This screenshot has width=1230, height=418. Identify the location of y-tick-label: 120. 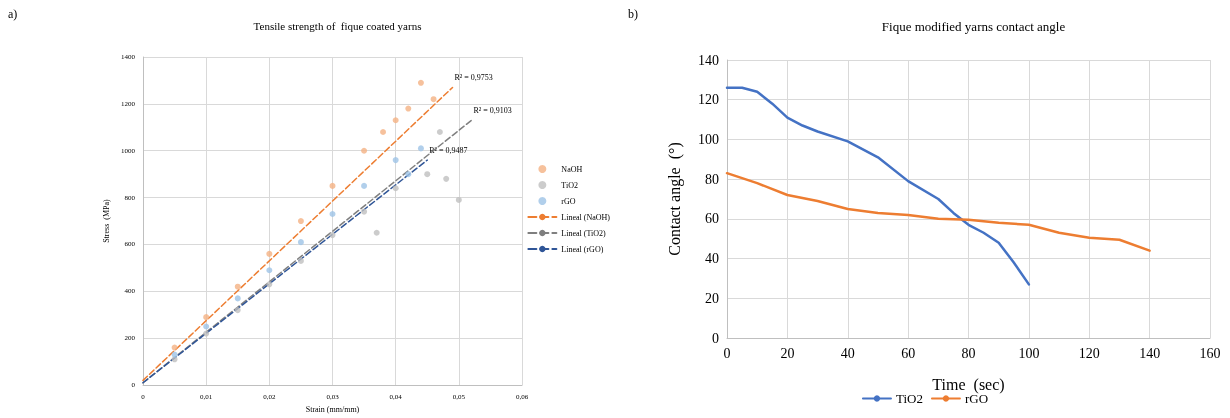
(708, 100).